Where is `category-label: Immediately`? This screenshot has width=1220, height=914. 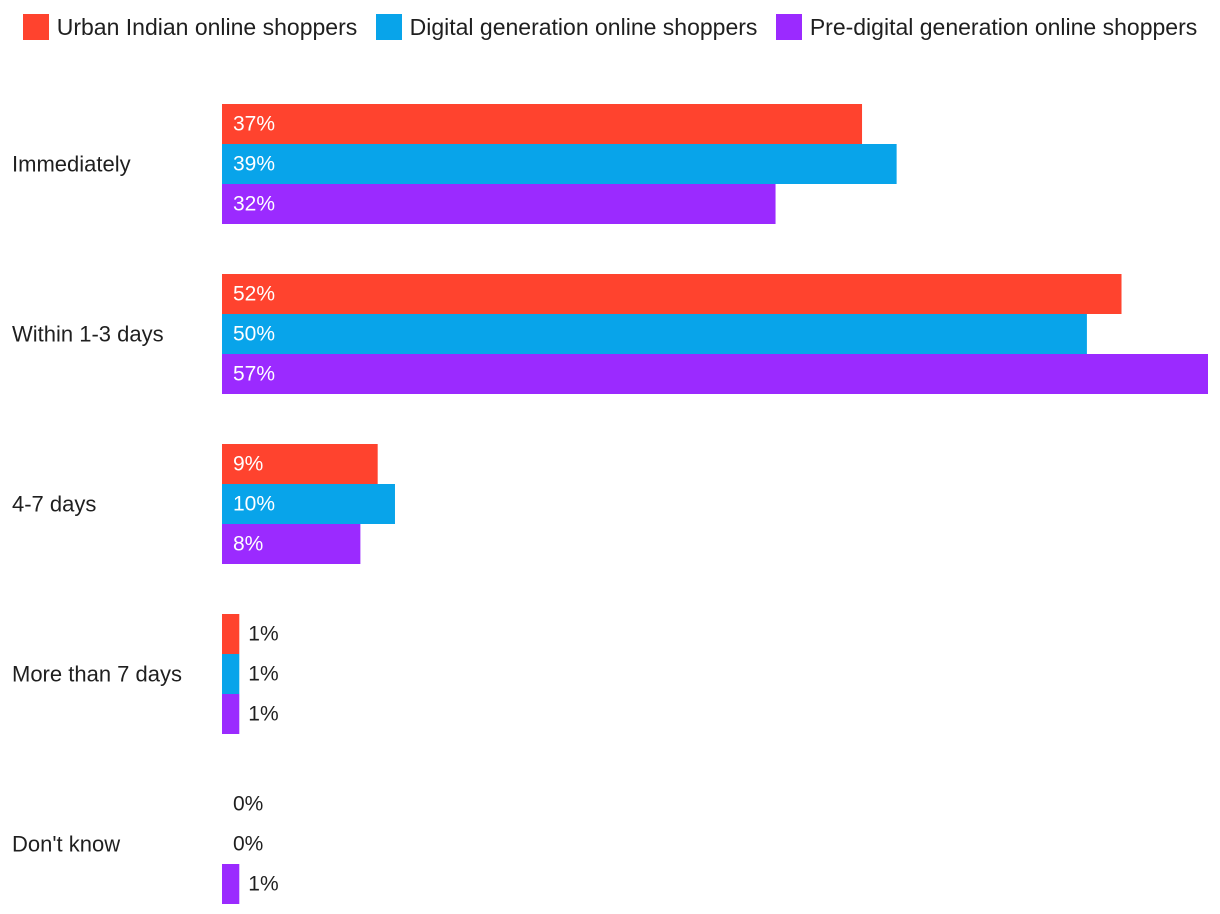 category-label: Immediately is located at coordinates (71, 164).